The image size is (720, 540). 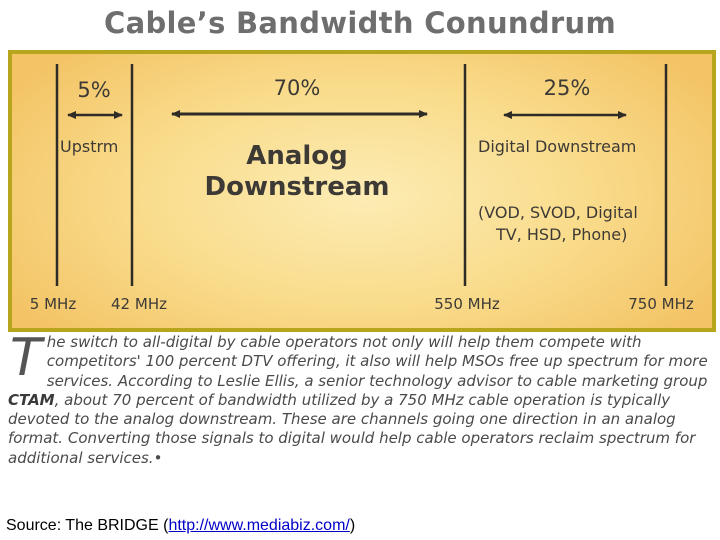 What do you see at coordinates (352, 525) in the screenshot?
I see `source-close-paren: )` at bounding box center [352, 525].